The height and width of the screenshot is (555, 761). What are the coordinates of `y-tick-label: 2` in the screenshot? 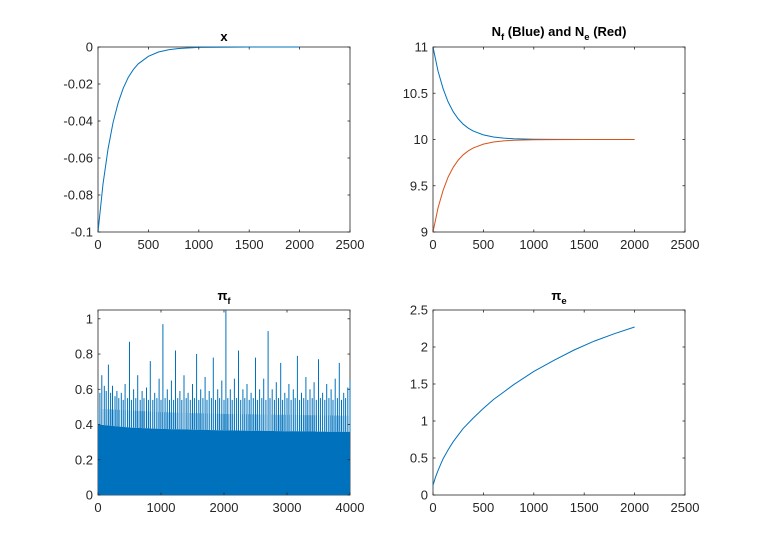 It's located at (424, 347).